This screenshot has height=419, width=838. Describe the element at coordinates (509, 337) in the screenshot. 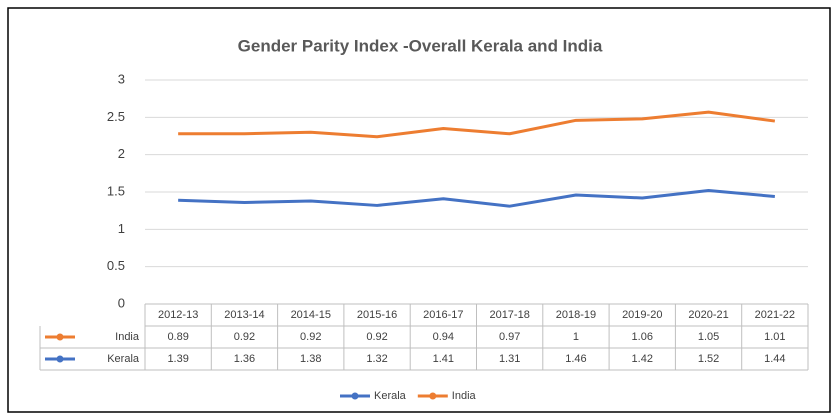

I see `table-value: 0.97` at that location.